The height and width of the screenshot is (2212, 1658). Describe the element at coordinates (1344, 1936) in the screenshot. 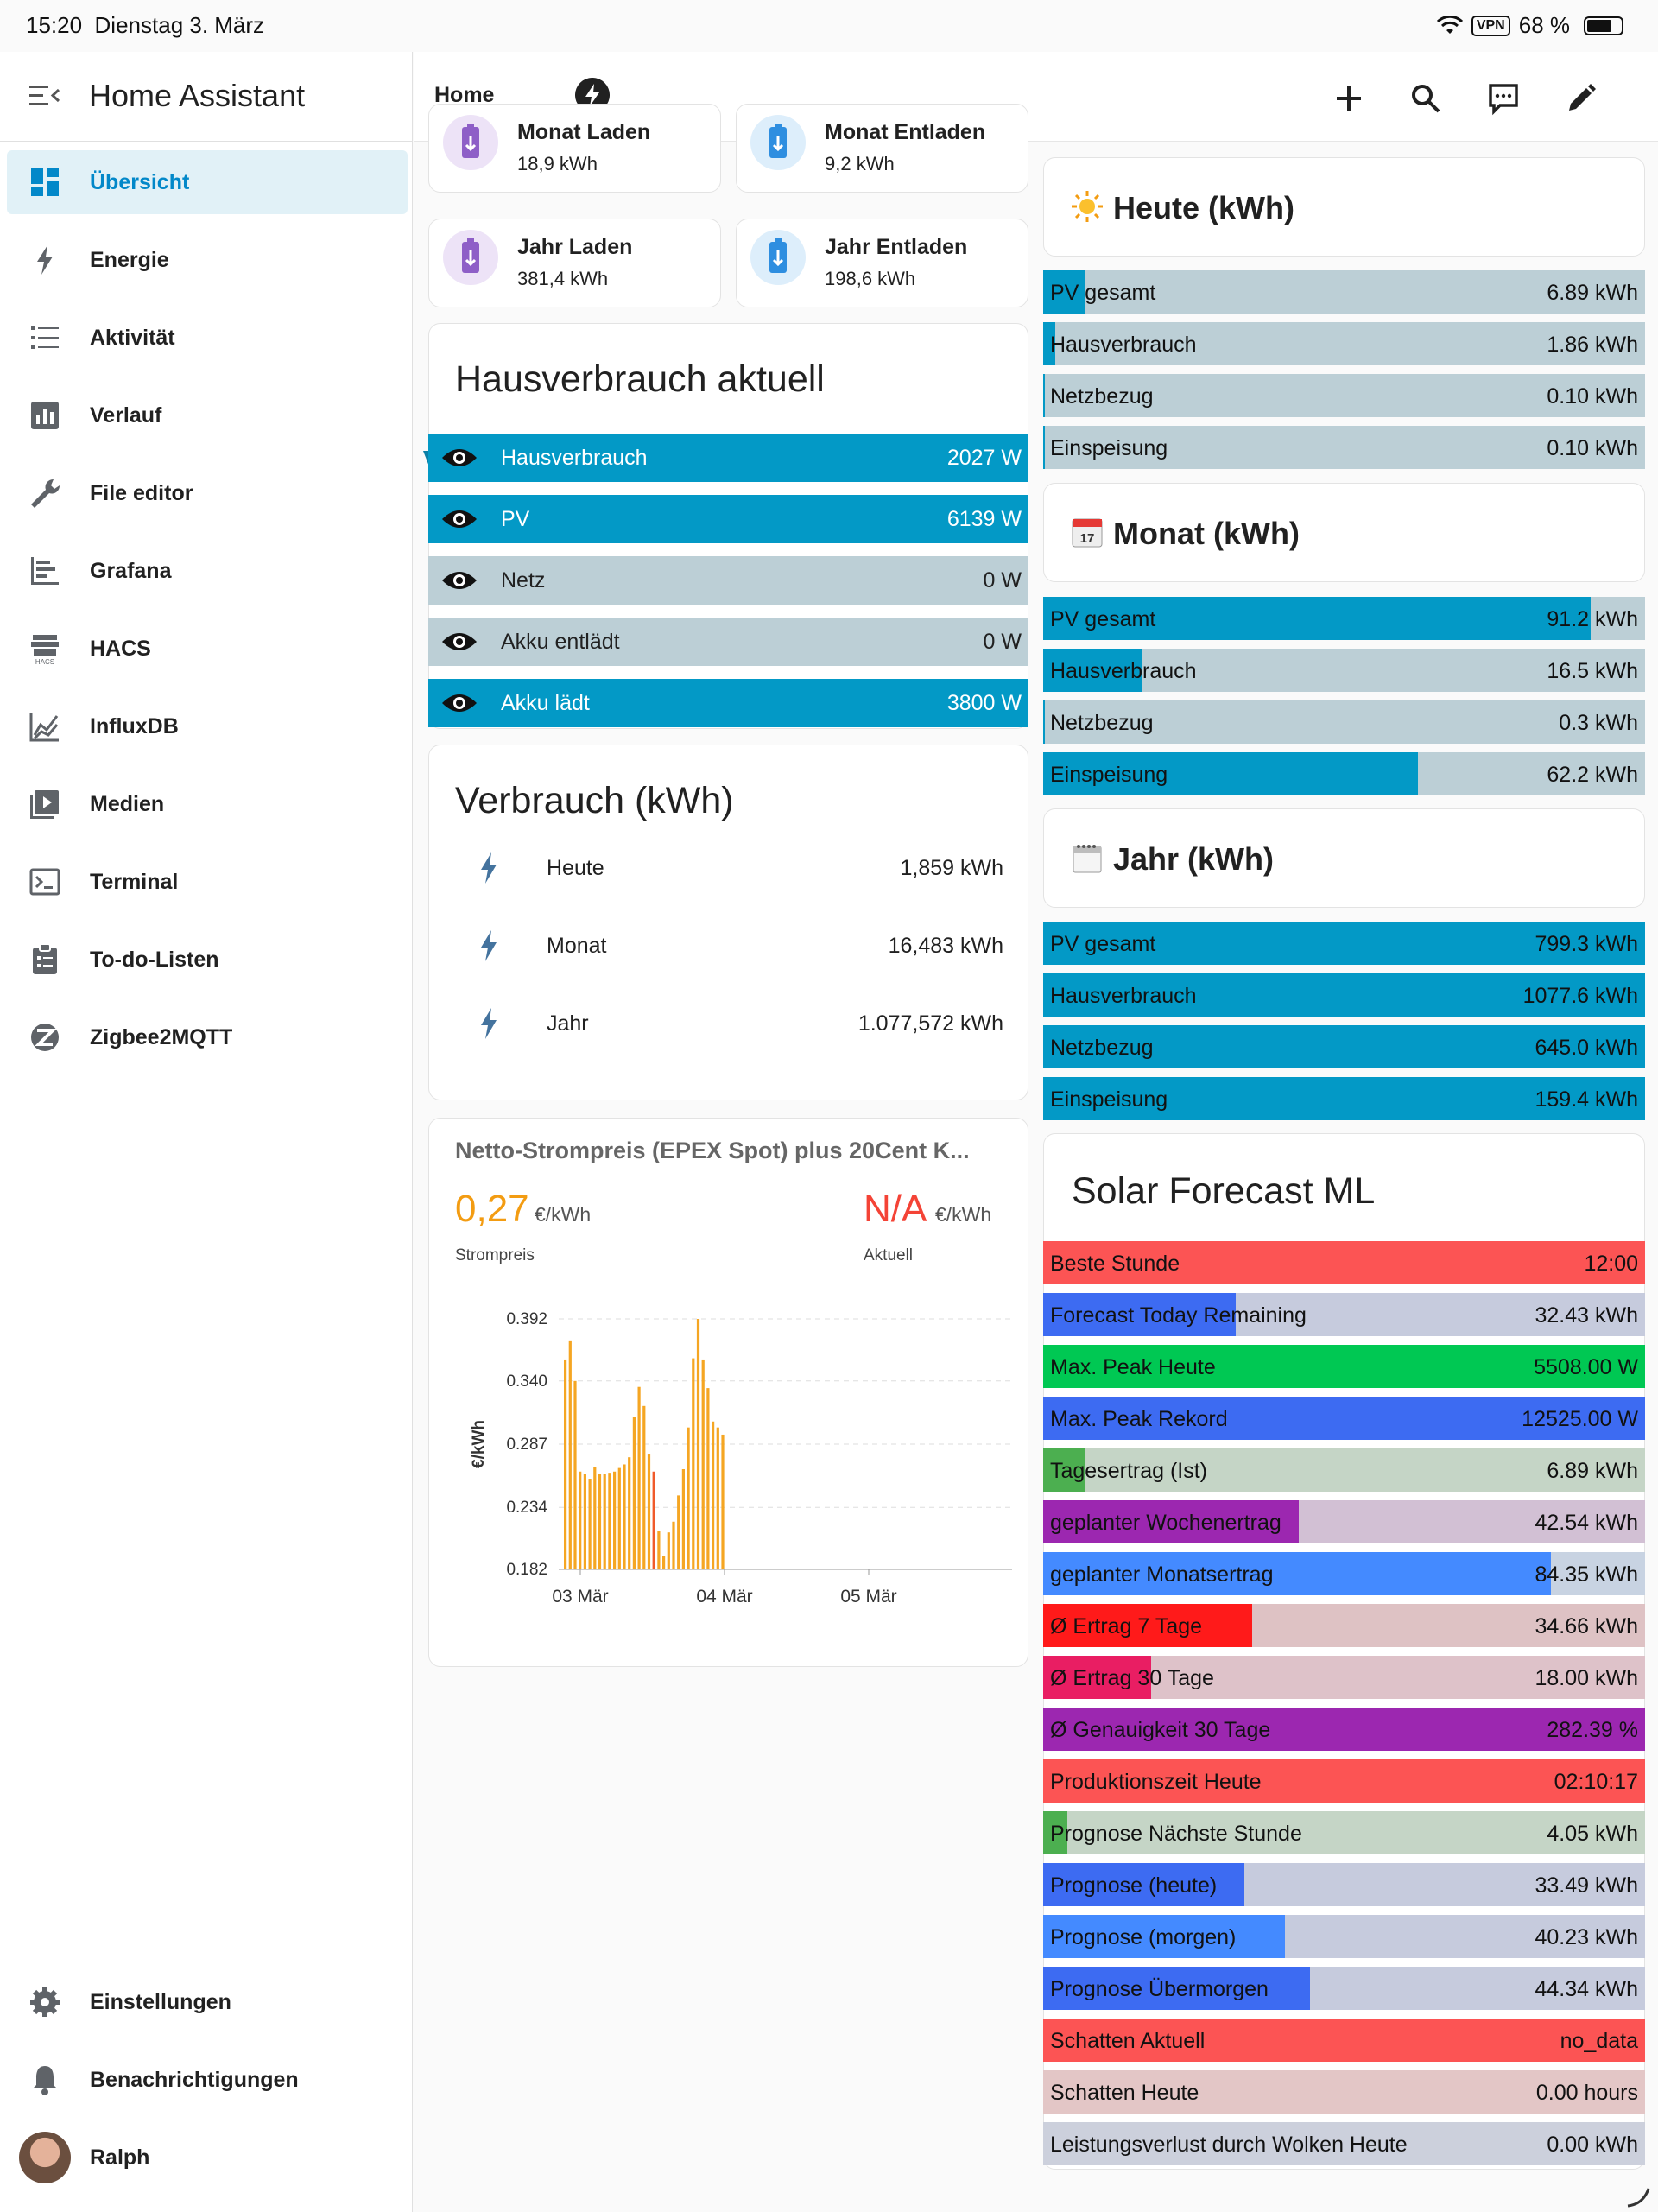

I see `solar-bar-row: Prognose (morgen) 40.23 kWh` at that location.